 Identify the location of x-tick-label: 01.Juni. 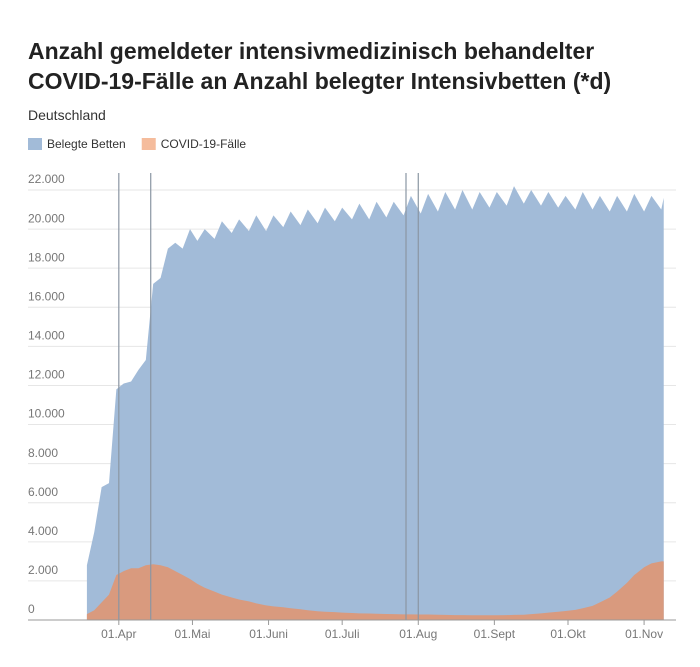
(268, 634).